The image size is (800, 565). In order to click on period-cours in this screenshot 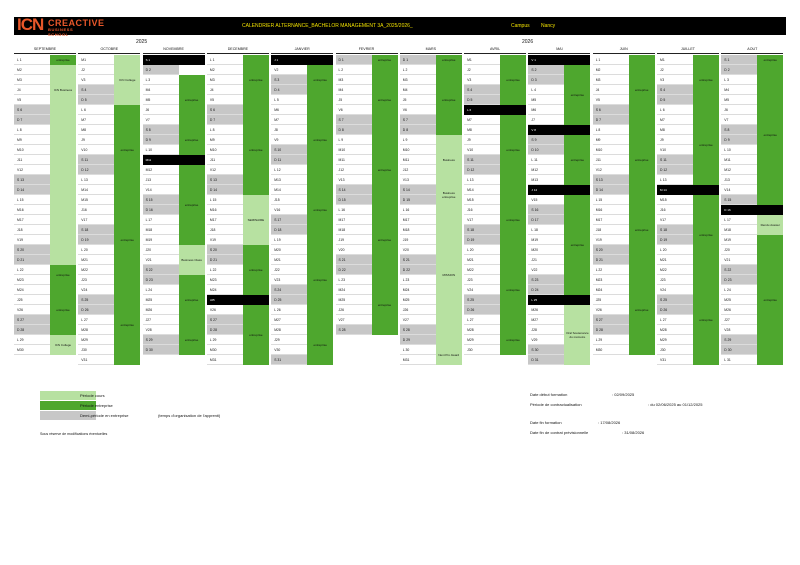, I will do `click(63, 195)`.